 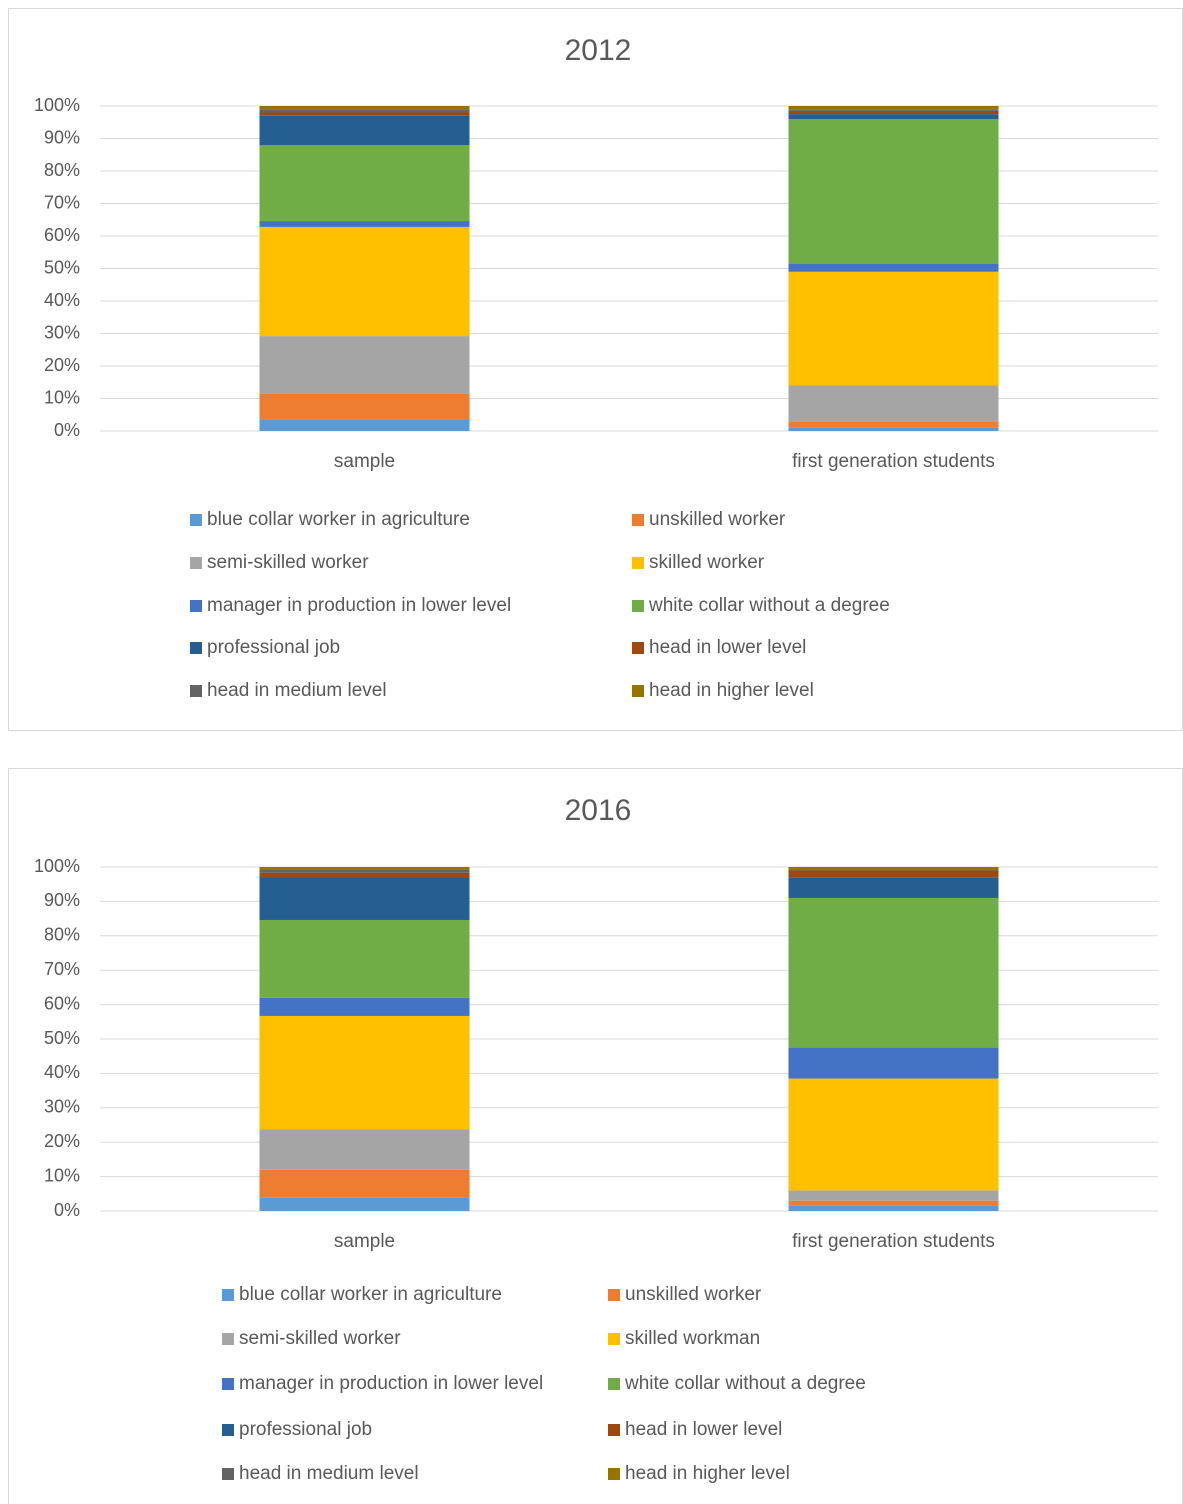 I want to click on y-tick-label: 80%, so click(x=62, y=935).